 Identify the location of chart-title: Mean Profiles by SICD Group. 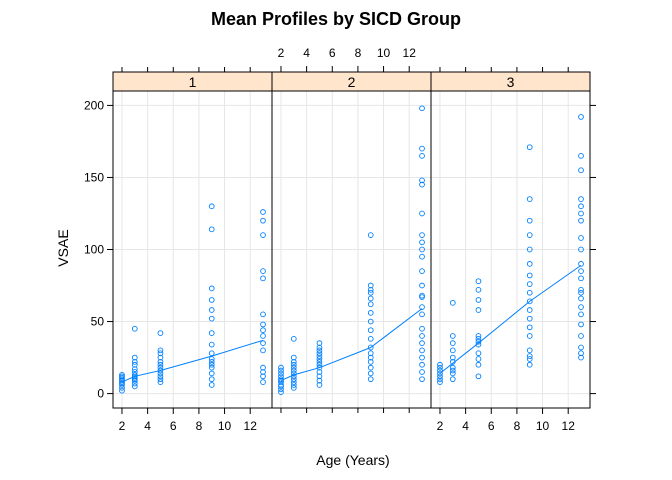
(336, 19).